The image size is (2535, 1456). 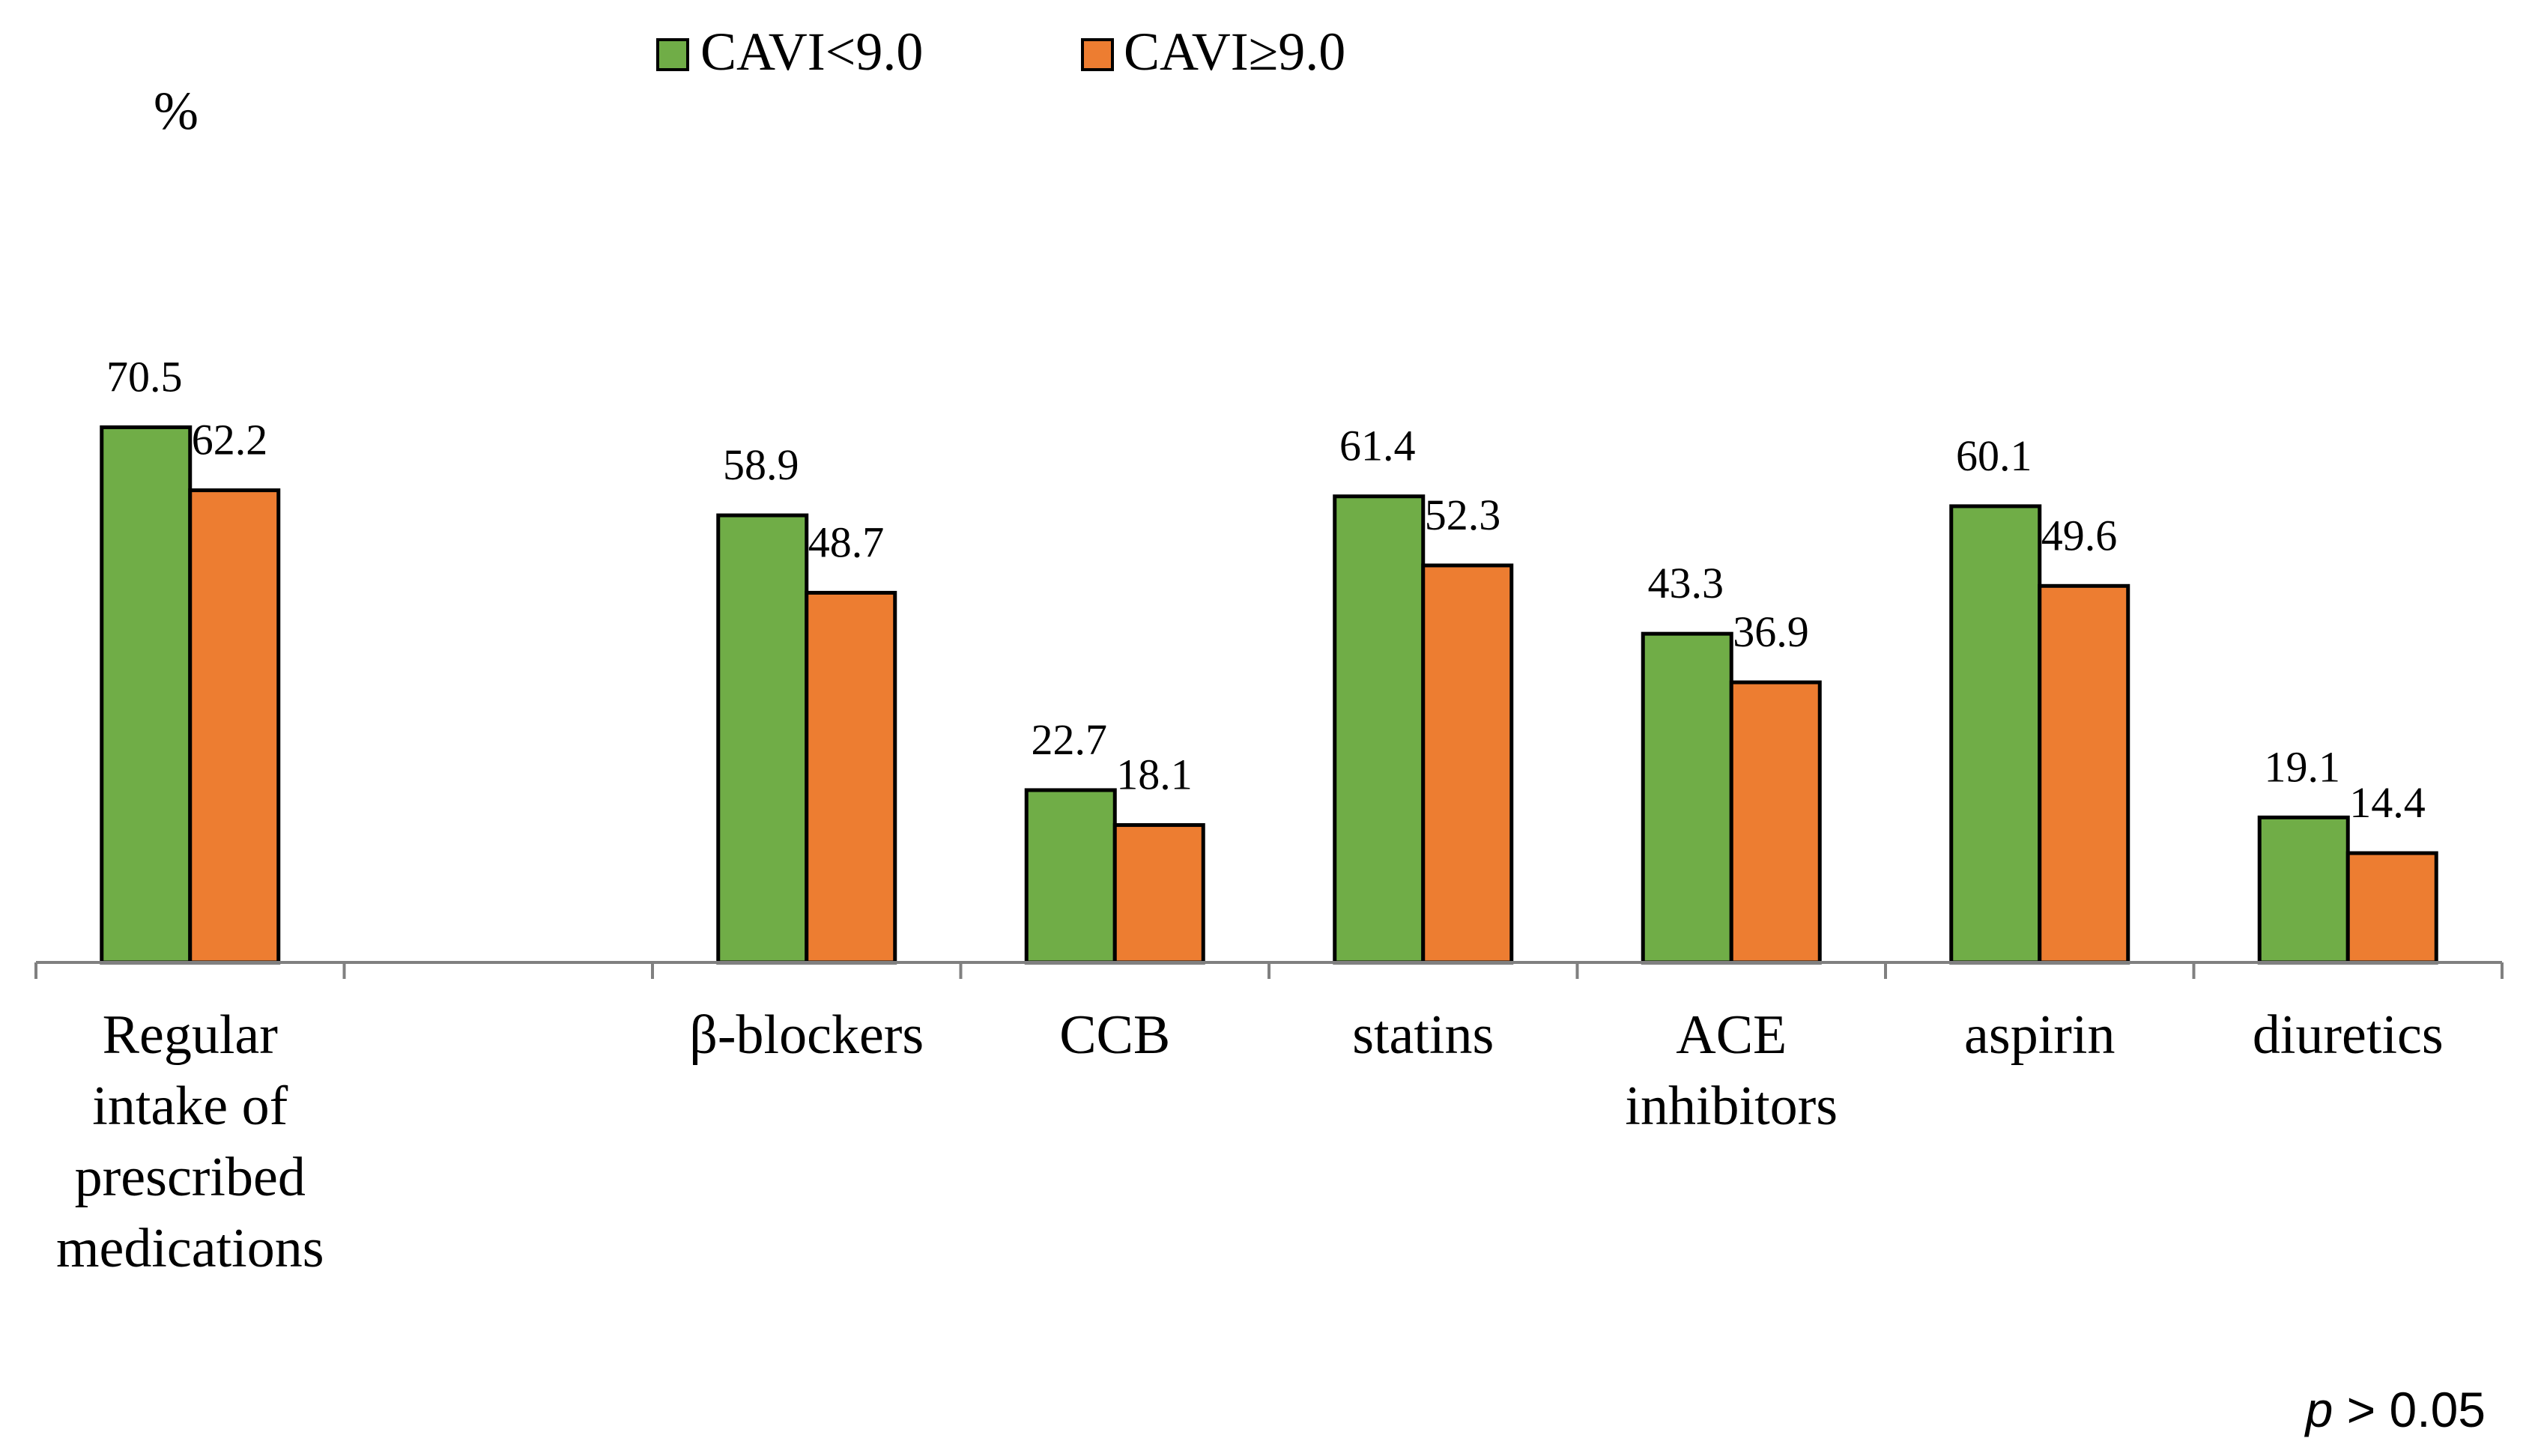 What do you see at coordinates (190, 1106) in the screenshot?
I see `category-label: intake of` at bounding box center [190, 1106].